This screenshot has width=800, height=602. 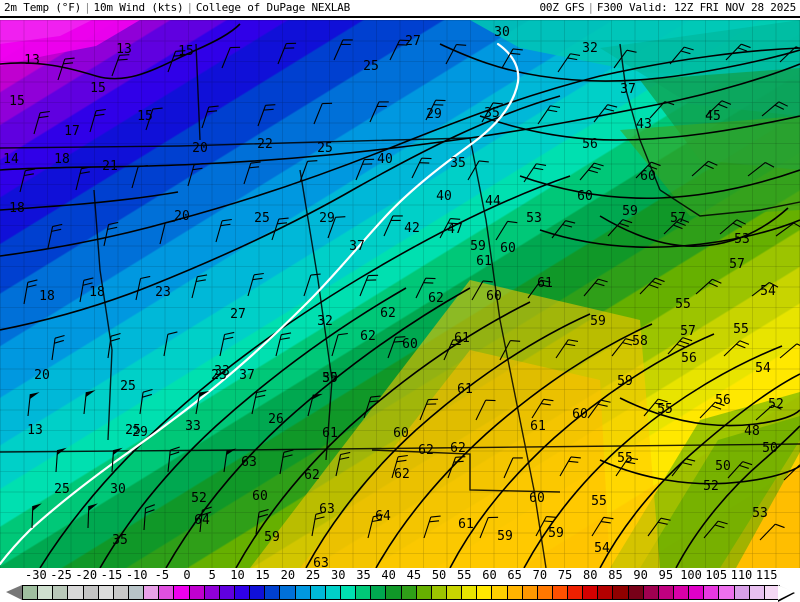 I want to click on header-sep-2: |, so click(x=189, y=7).